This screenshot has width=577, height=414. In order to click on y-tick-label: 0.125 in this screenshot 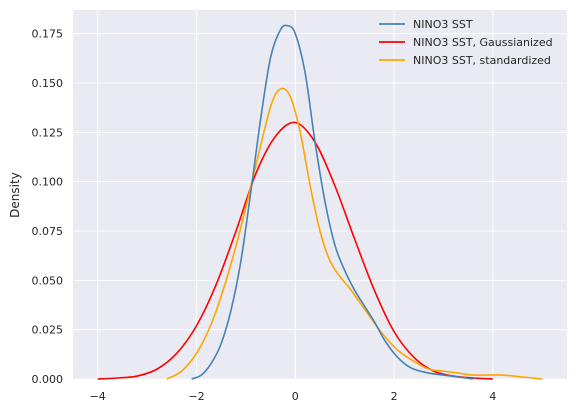, I will do `click(48, 132)`.